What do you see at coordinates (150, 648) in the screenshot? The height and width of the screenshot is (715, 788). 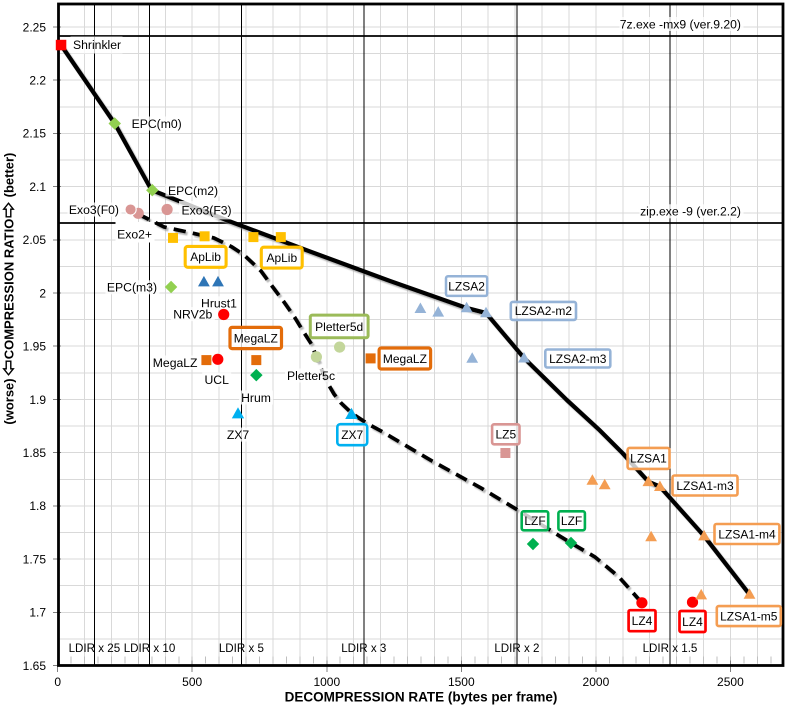 I see `svg-text: LDIR x 10` at bounding box center [150, 648].